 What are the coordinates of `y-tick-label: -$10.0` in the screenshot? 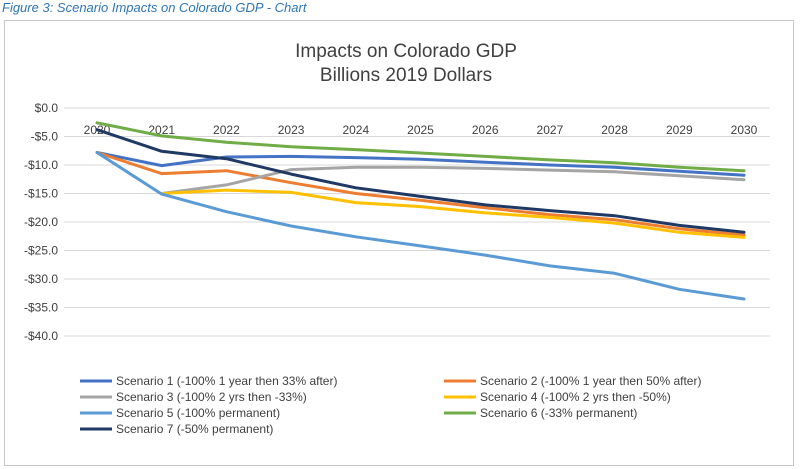 It's located at (41, 165).